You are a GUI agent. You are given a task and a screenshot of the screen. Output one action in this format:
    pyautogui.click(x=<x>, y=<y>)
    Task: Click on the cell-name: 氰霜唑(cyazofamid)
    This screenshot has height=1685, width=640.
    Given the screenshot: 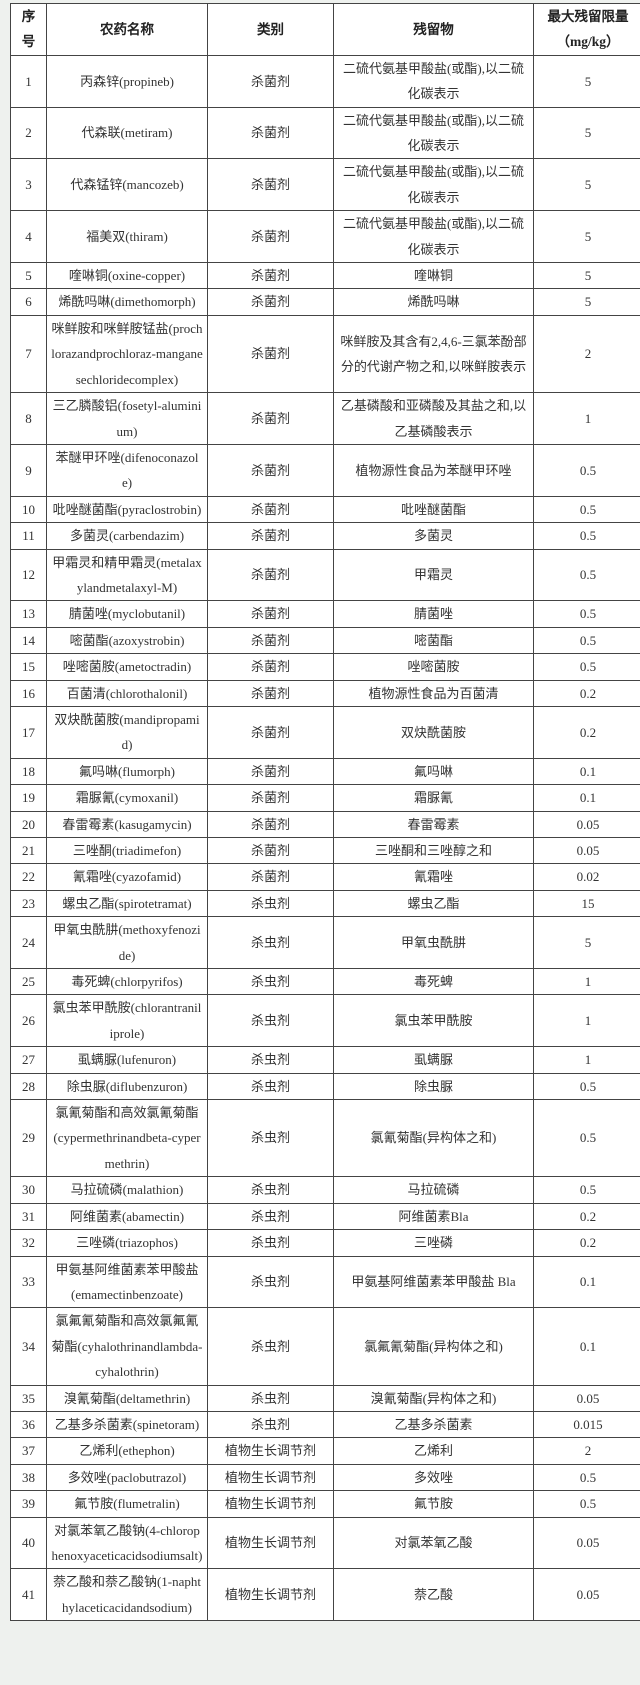 What is the action you would take?
    pyautogui.click(x=127, y=877)
    